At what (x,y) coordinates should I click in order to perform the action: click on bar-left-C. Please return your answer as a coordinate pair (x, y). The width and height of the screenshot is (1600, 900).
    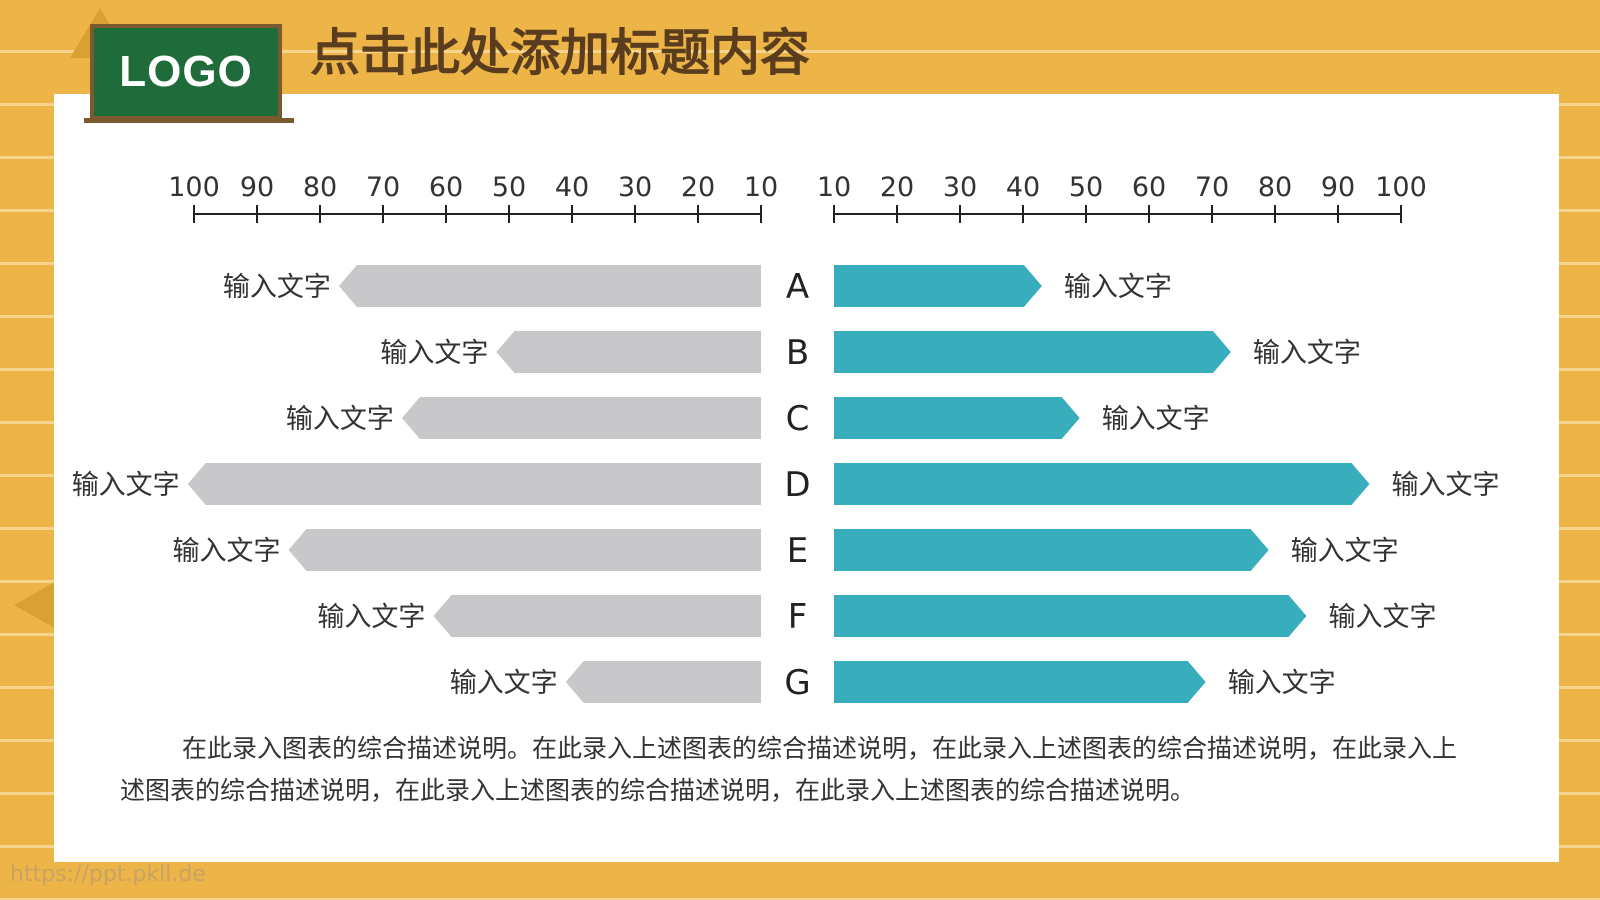
    Looking at the image, I should click on (581, 418).